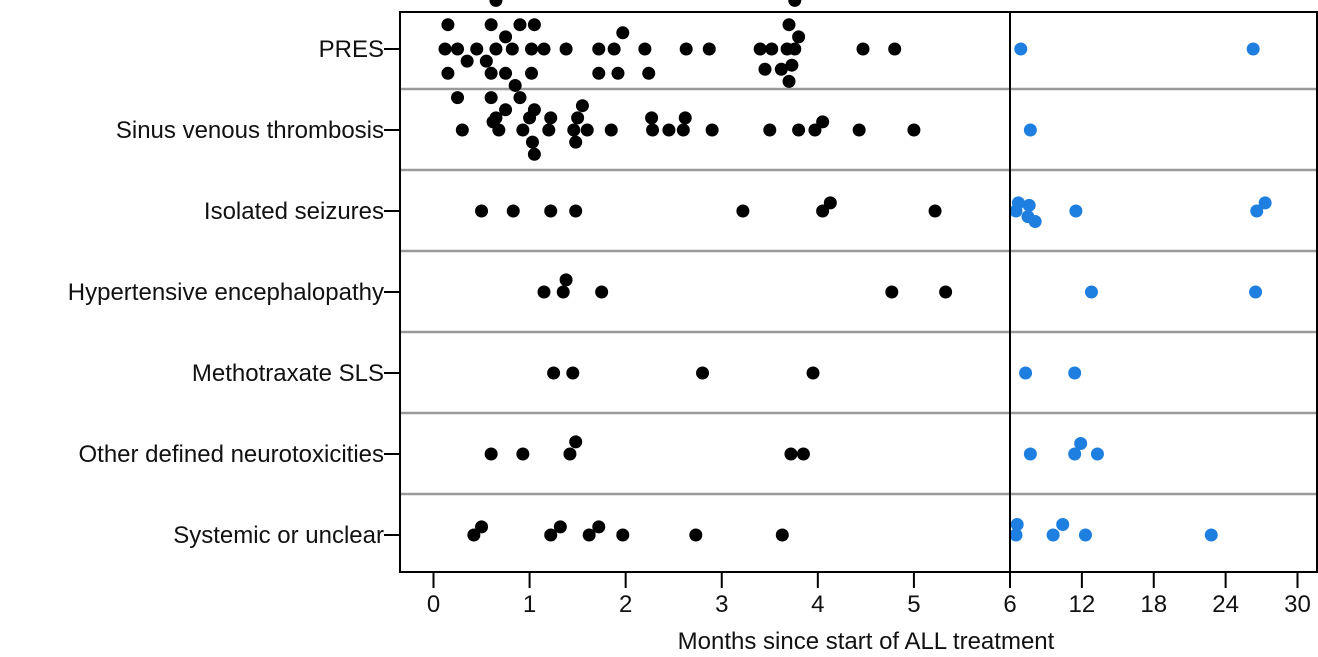 This screenshot has width=1318, height=657. Describe the element at coordinates (1009, 604) in the screenshot. I see `x-tick-label: 6` at that location.